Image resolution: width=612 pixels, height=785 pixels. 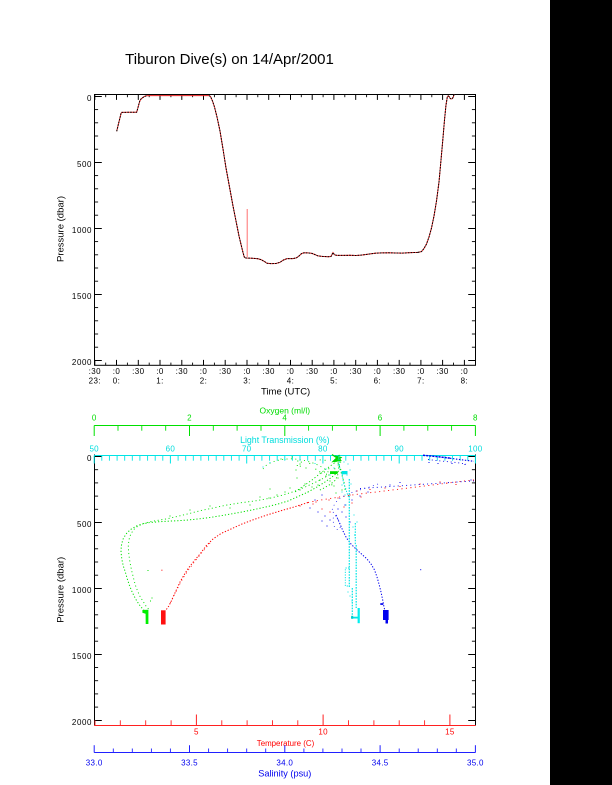 I want to click on svg-text: Light Transmission (%), so click(x=285, y=440).